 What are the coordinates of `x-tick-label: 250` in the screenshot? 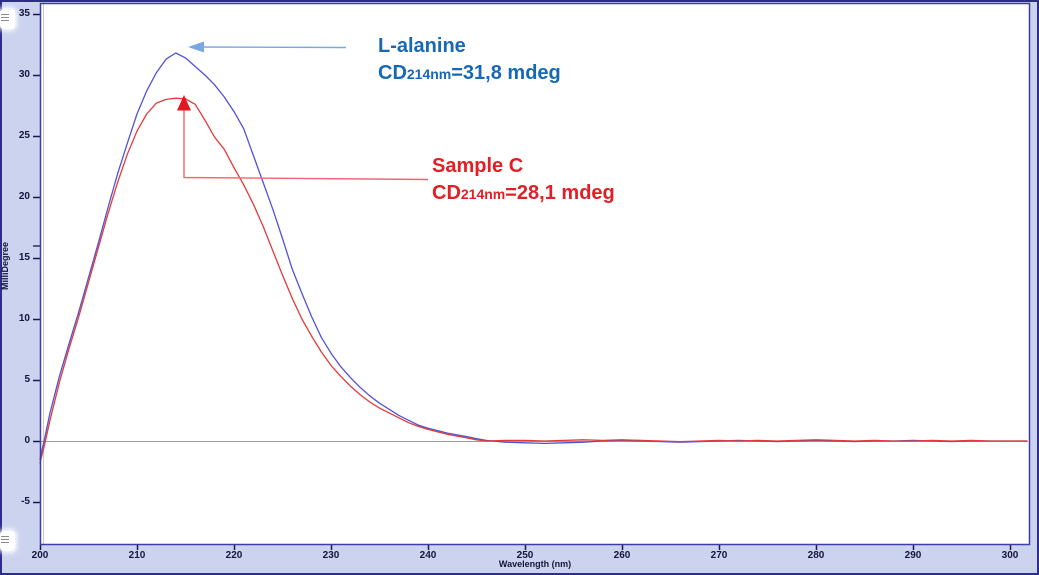 It's located at (525, 555).